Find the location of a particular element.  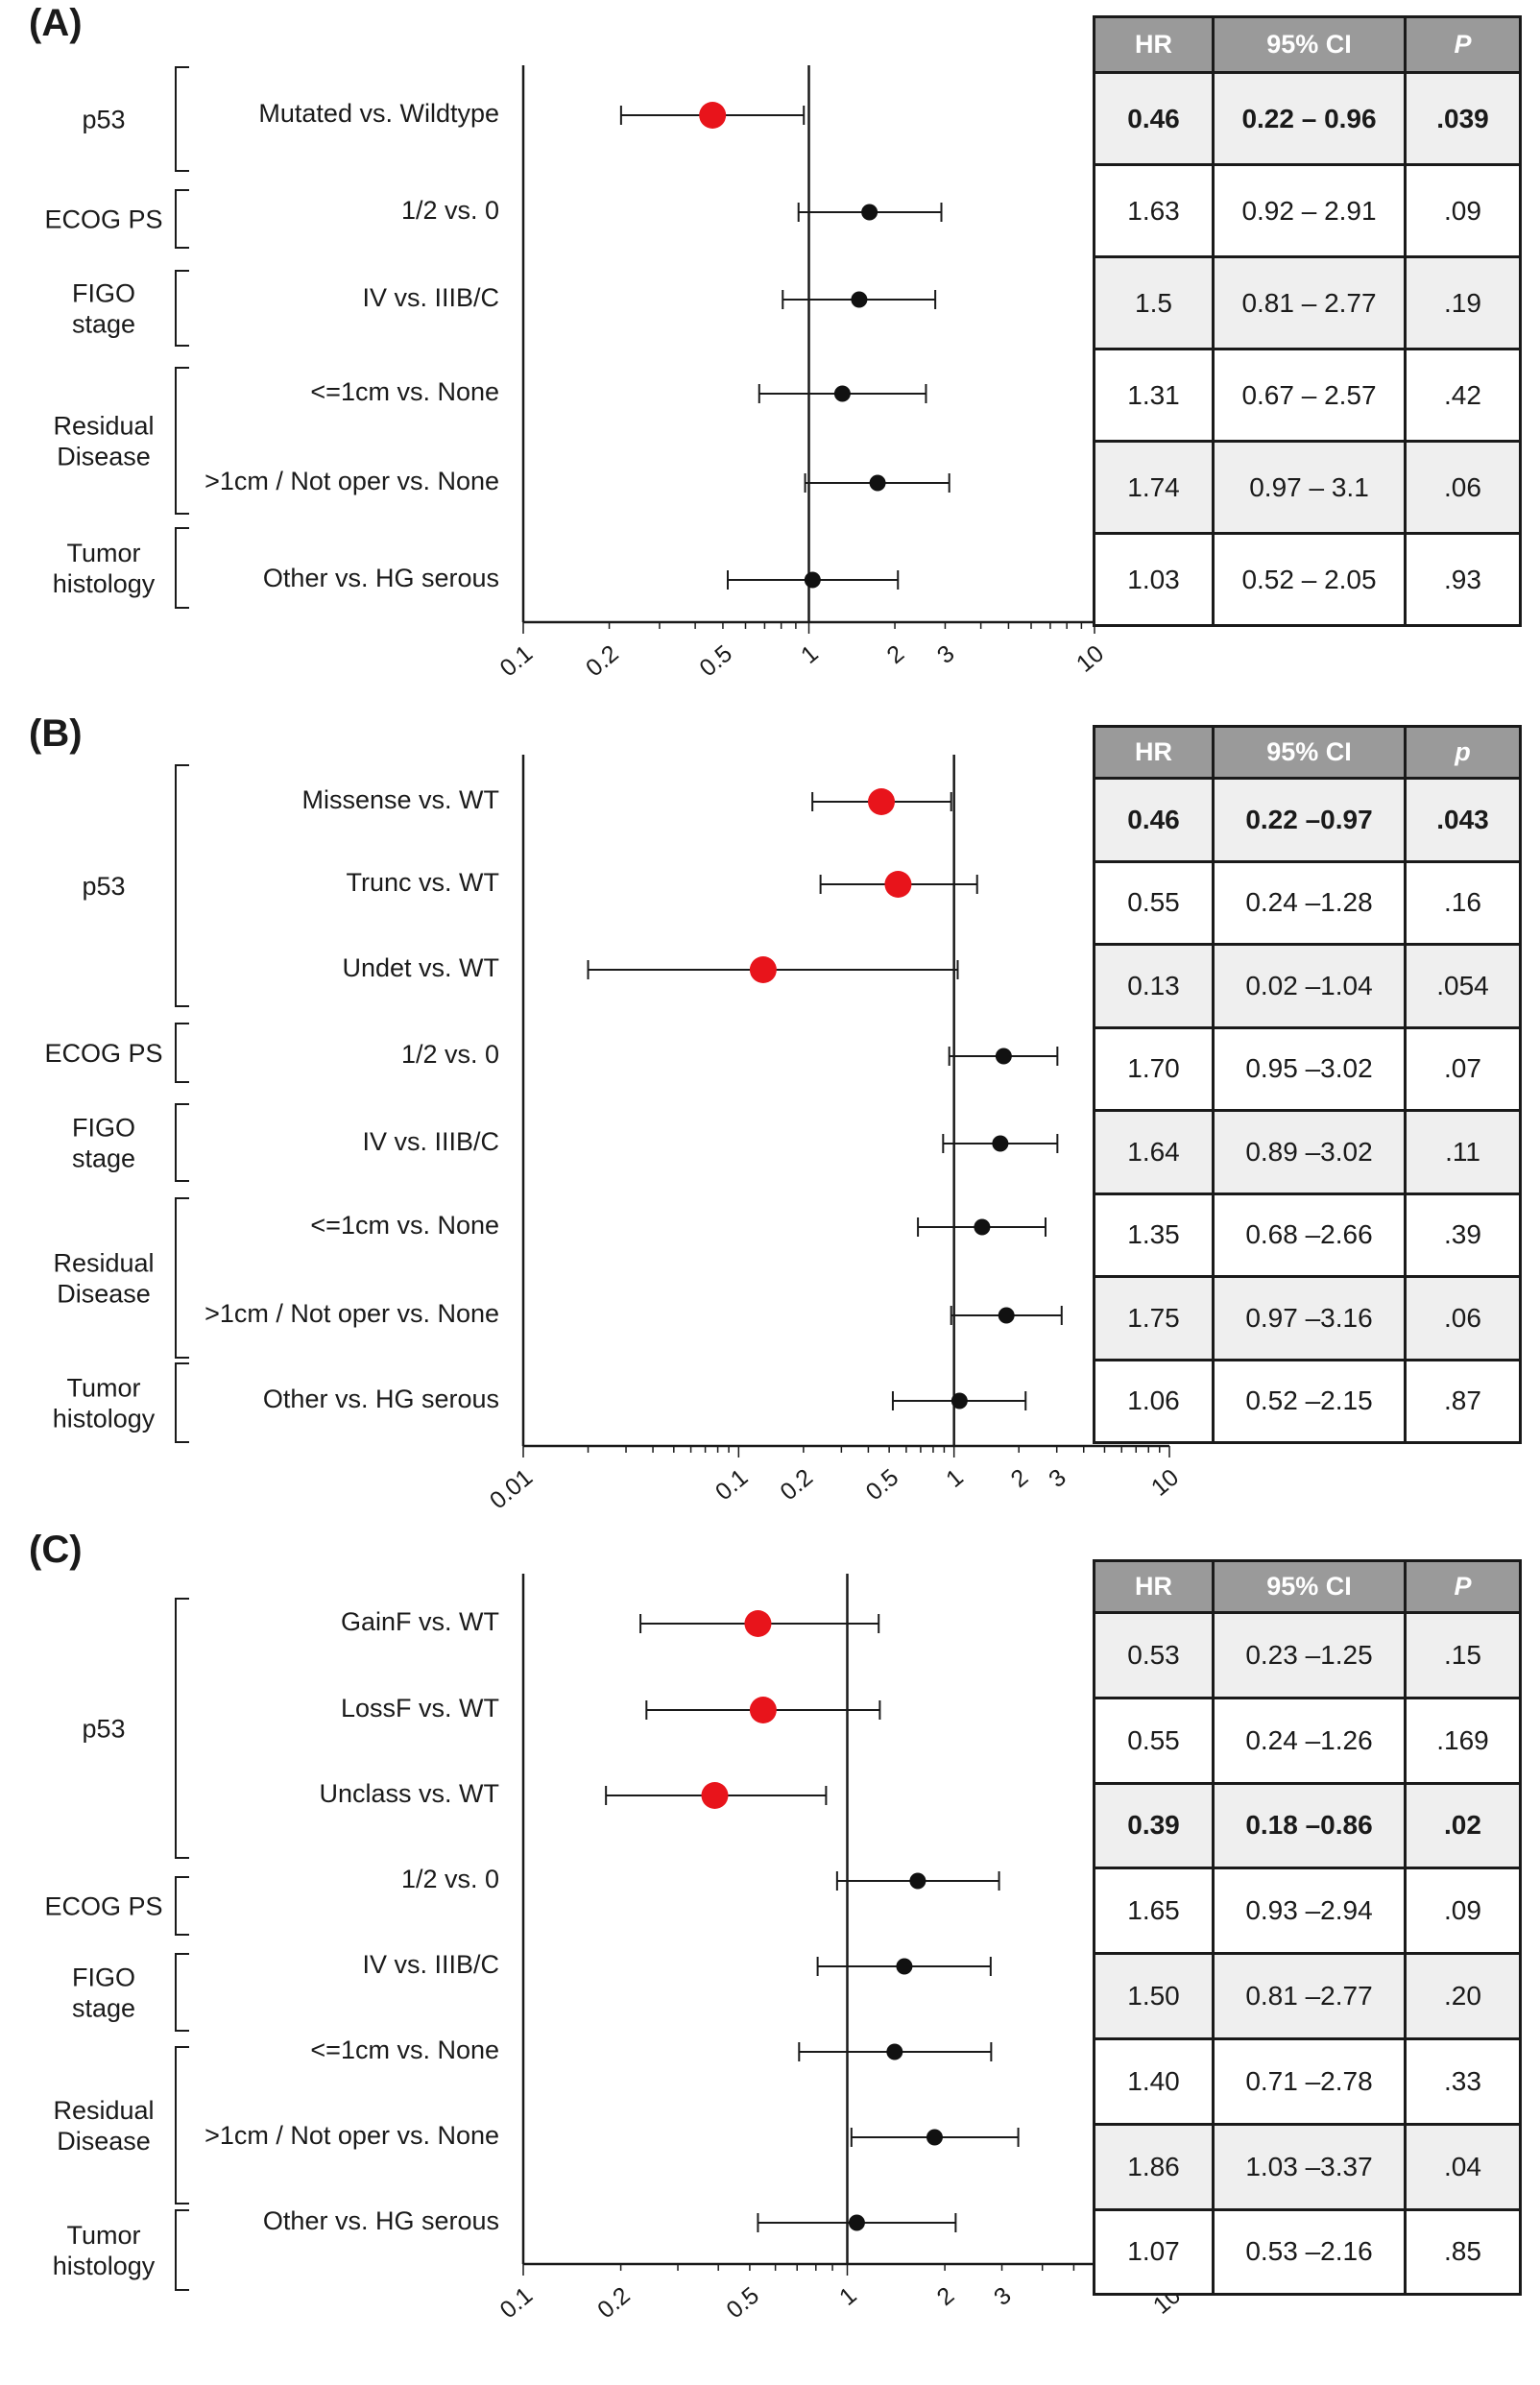

table-row: 1.63 0.92 – 2.91.09 is located at coordinates (1307, 210).